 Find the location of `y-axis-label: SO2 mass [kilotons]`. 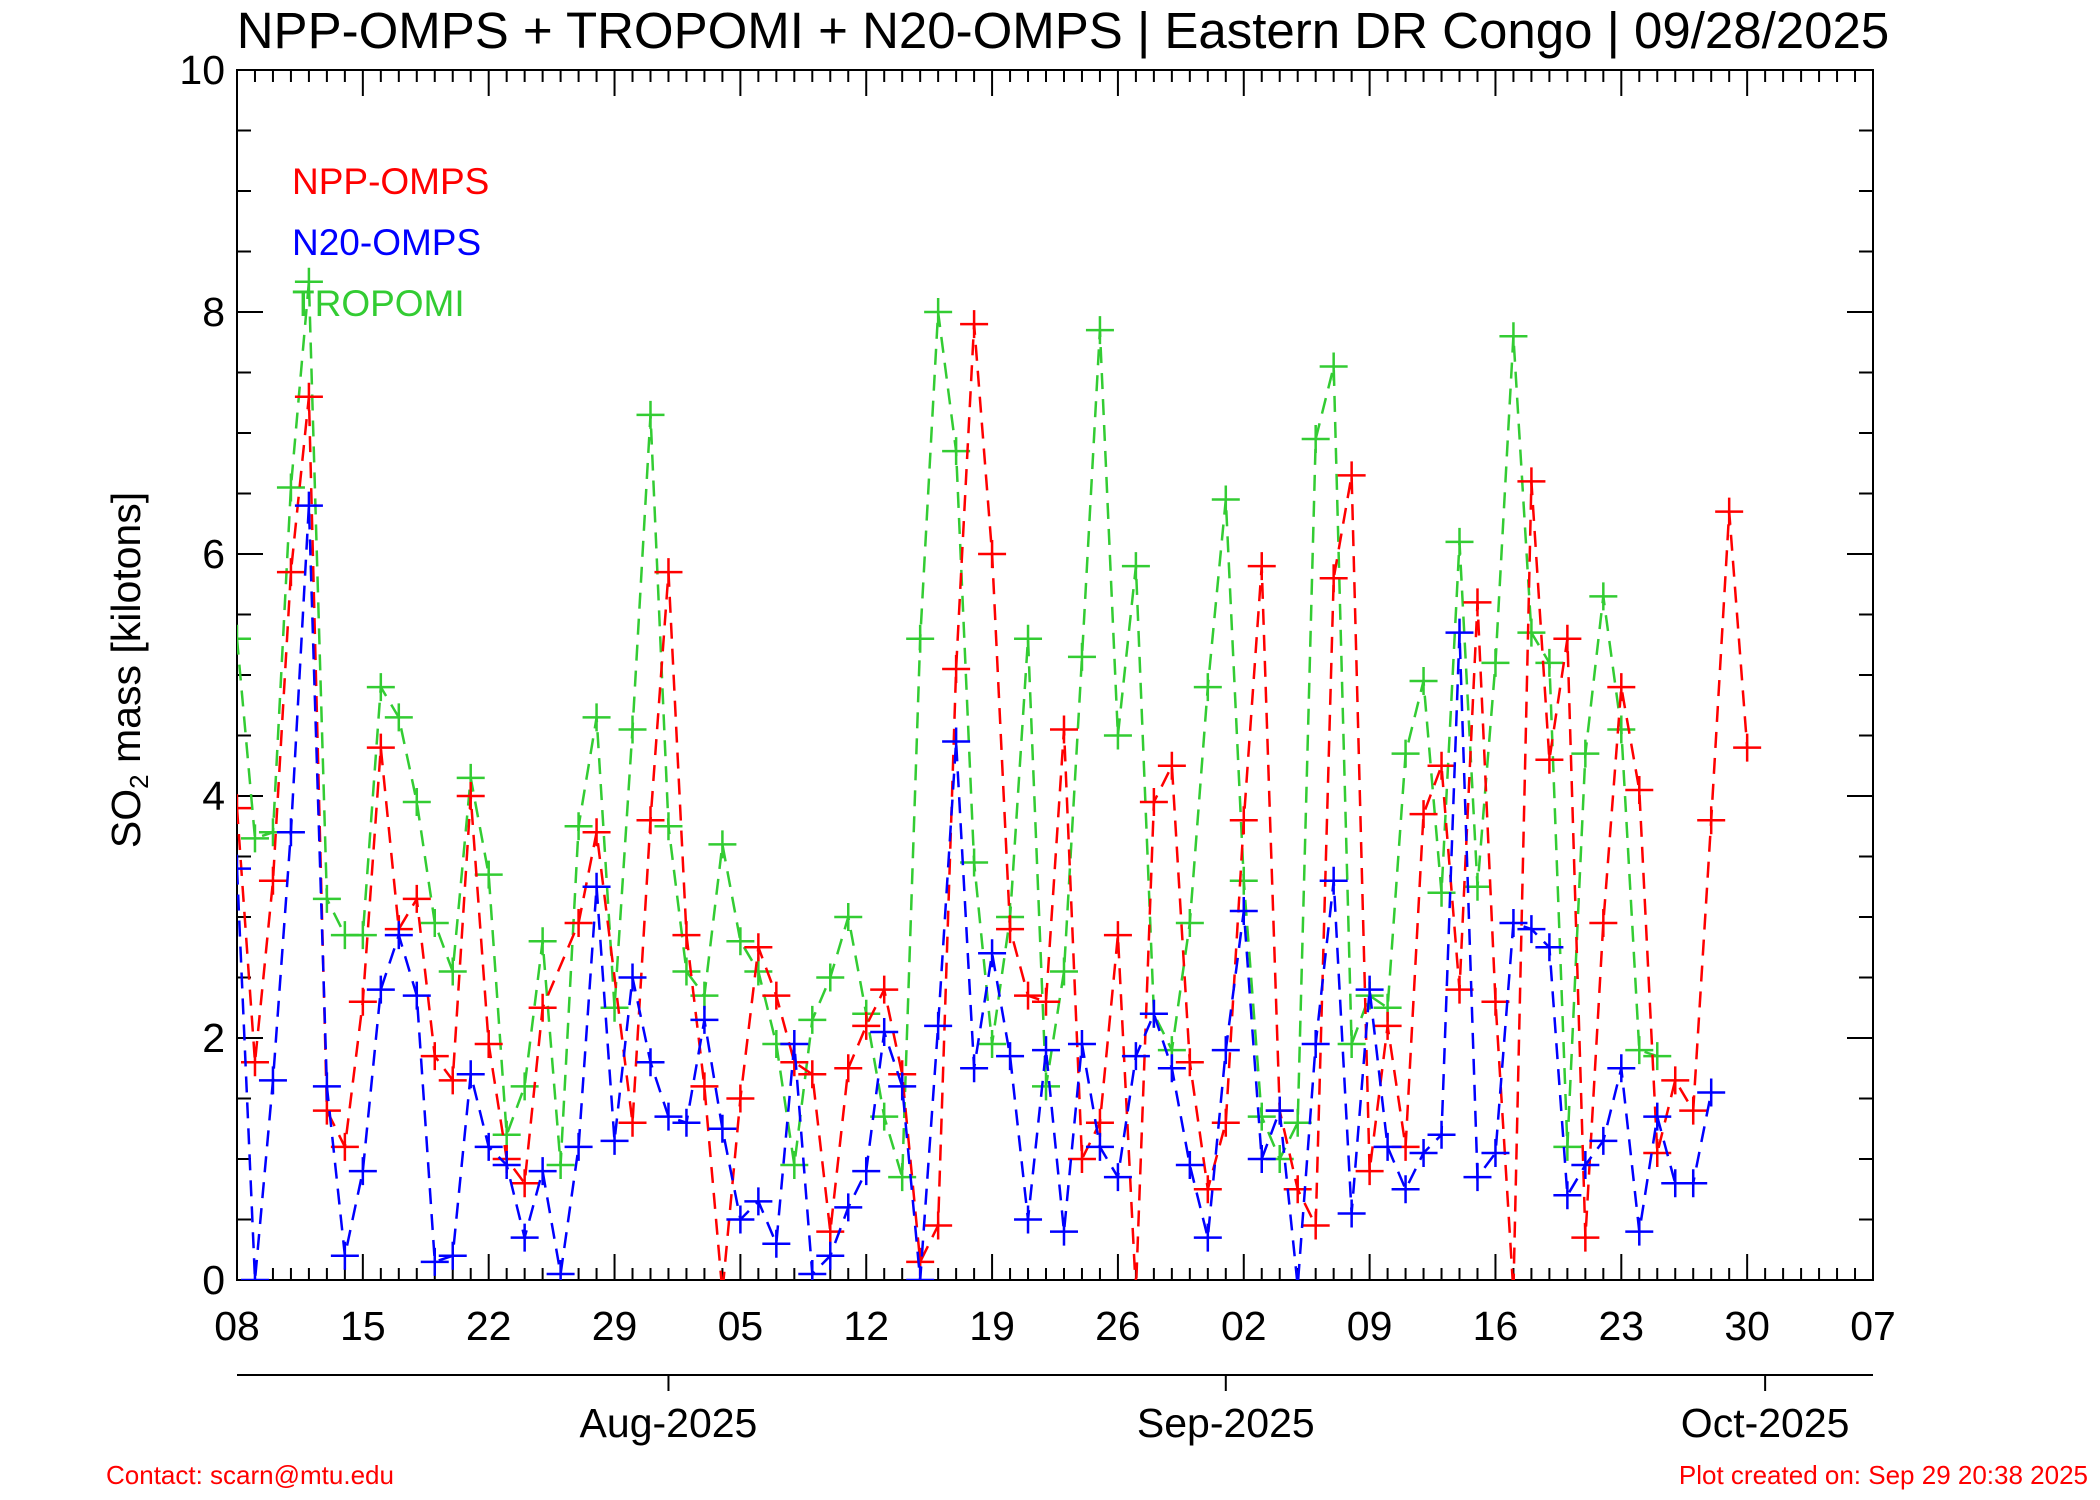

y-axis-label: SO2 mass [kilotons] is located at coordinates (128, 670).